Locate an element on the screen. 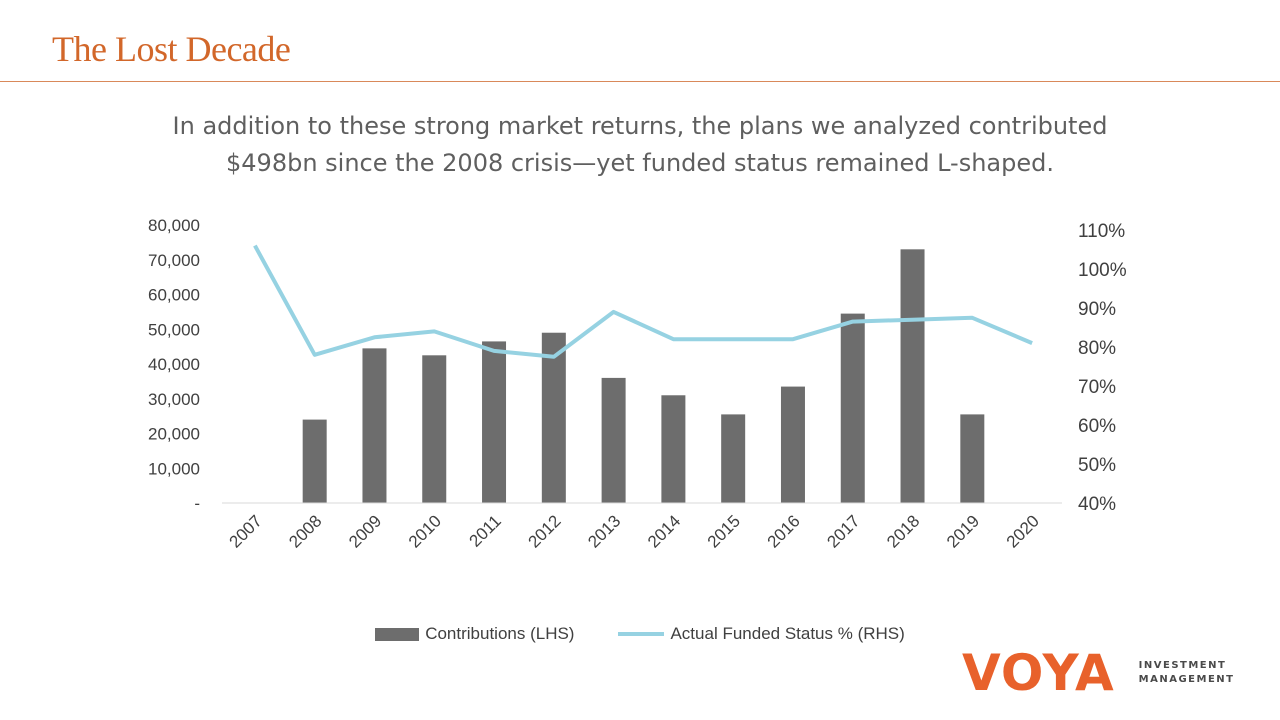 The image size is (1280, 720). right-axis-tick-label: 70% is located at coordinates (1097, 387).